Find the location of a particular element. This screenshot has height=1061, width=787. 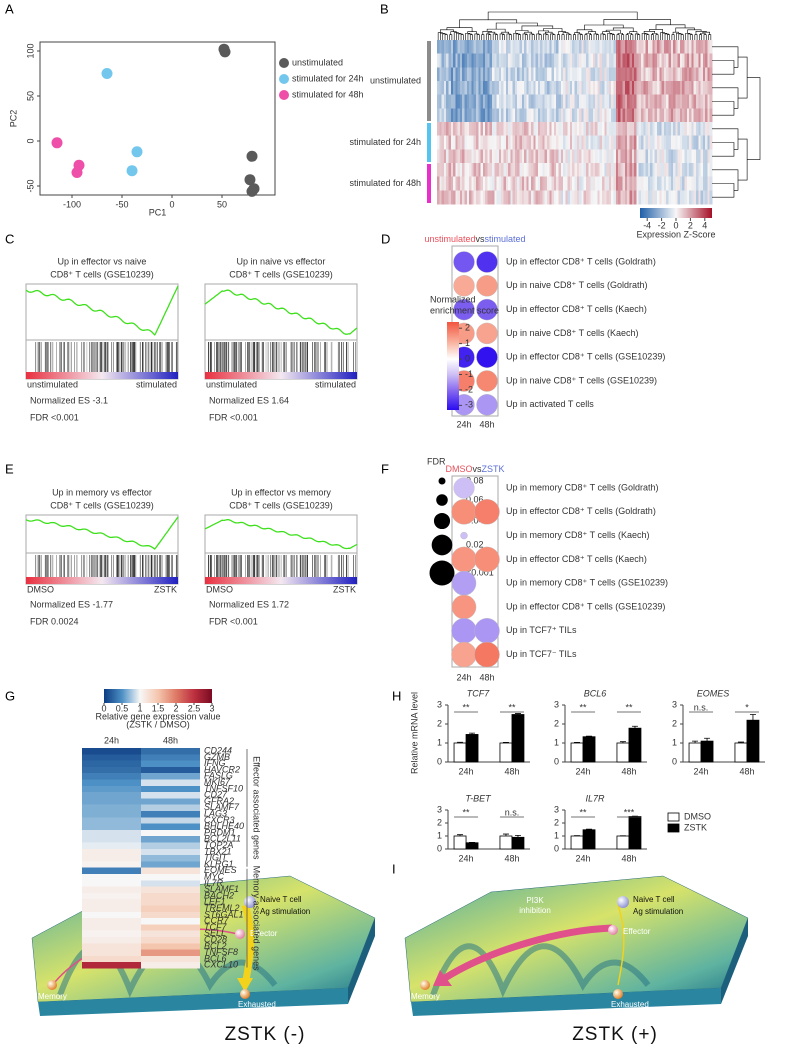

gene-label: CCR7 is located at coordinates (216, 921).